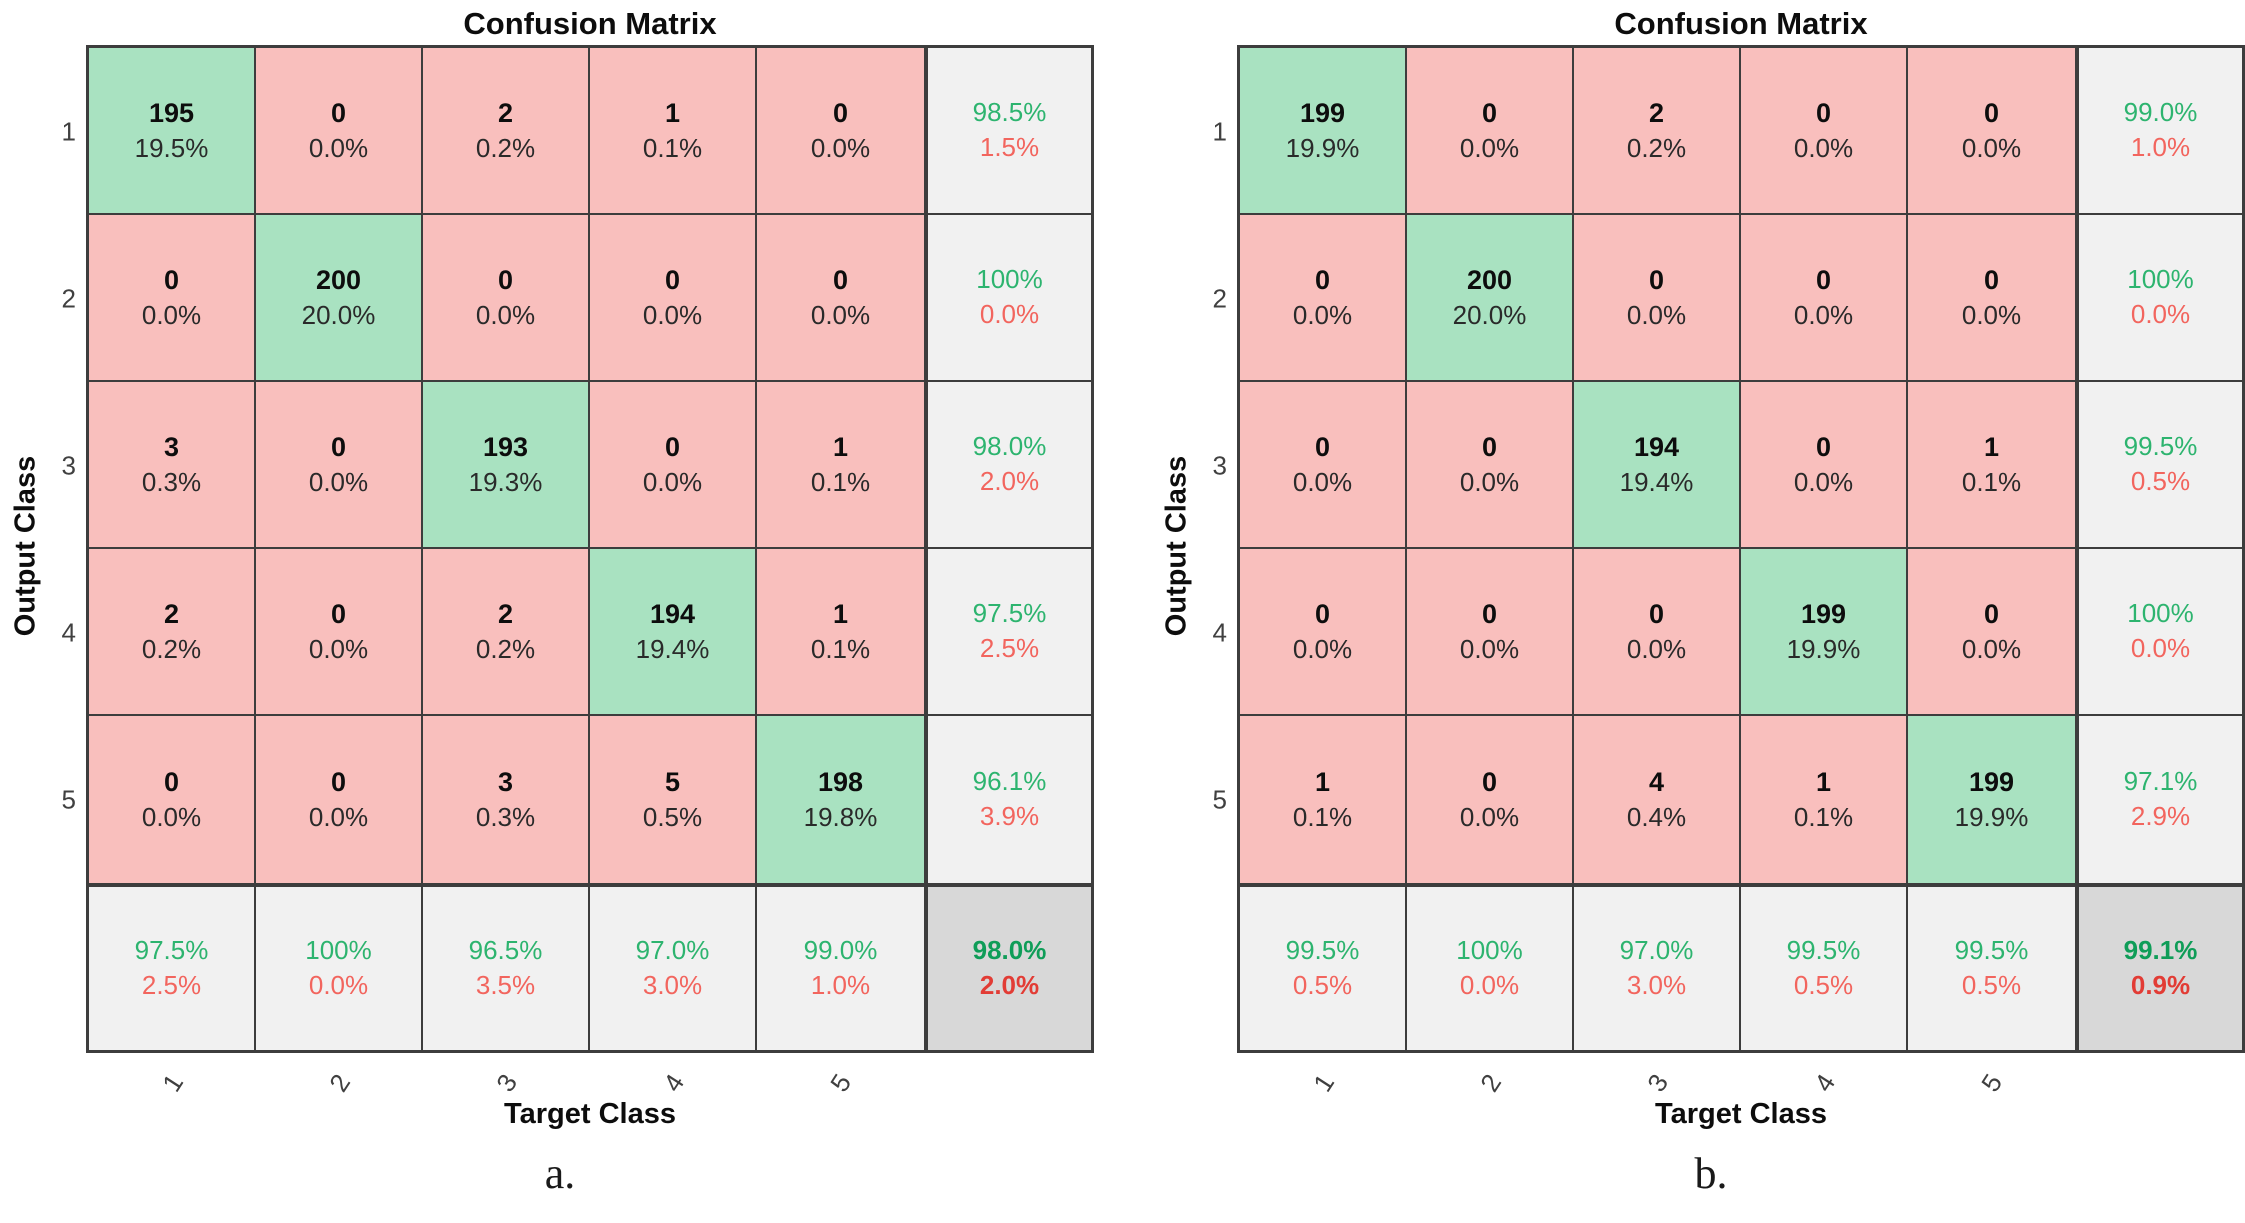 The height and width of the screenshot is (1223, 2245). I want to click on cell-count: 200, so click(1489, 279).